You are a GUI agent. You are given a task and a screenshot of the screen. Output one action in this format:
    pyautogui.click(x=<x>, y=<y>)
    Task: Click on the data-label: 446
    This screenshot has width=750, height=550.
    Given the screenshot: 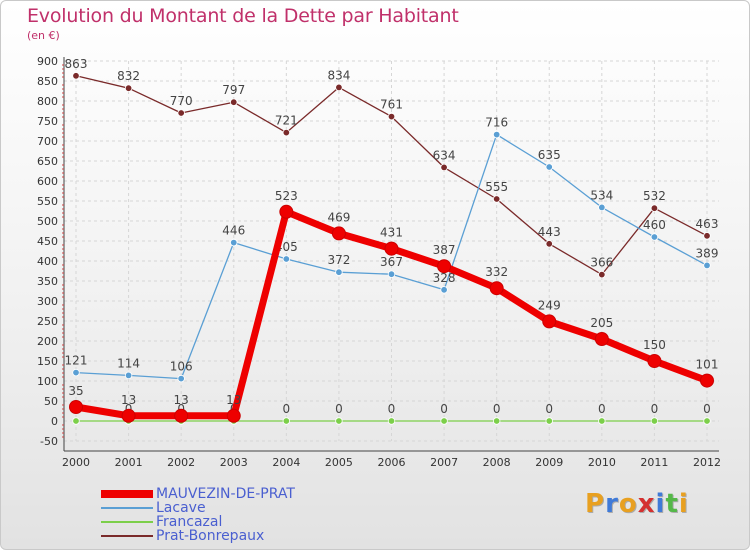 What is the action you would take?
    pyautogui.click(x=233, y=231)
    